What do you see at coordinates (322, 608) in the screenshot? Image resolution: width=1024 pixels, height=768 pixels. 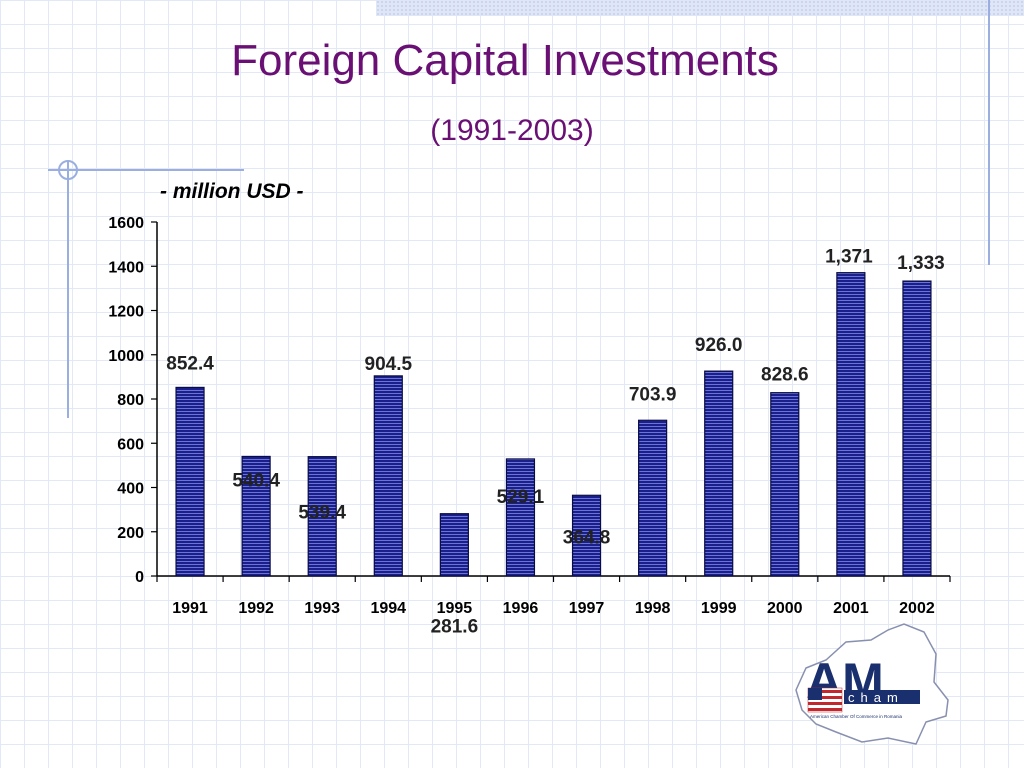 I see `x-tick-label: 1993` at bounding box center [322, 608].